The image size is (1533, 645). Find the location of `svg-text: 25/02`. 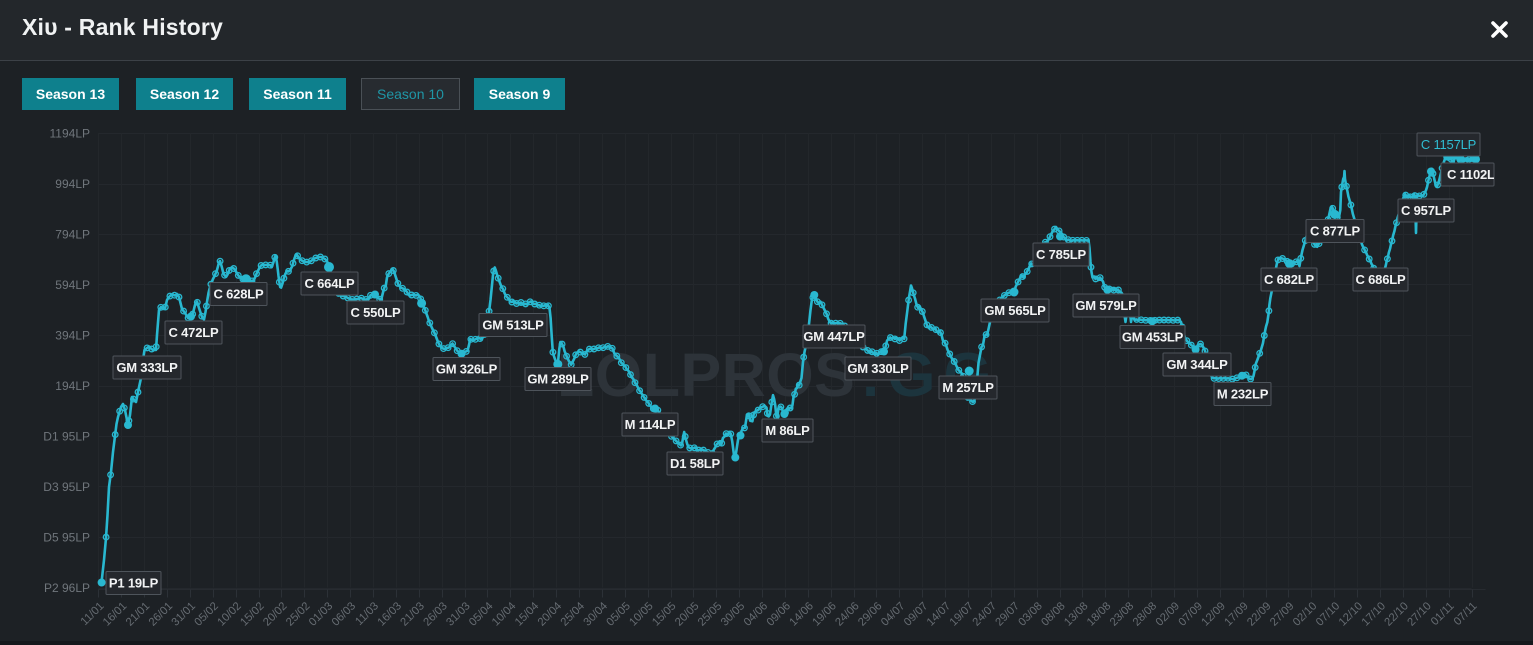

svg-text: 25/02 is located at coordinates (298, 614).